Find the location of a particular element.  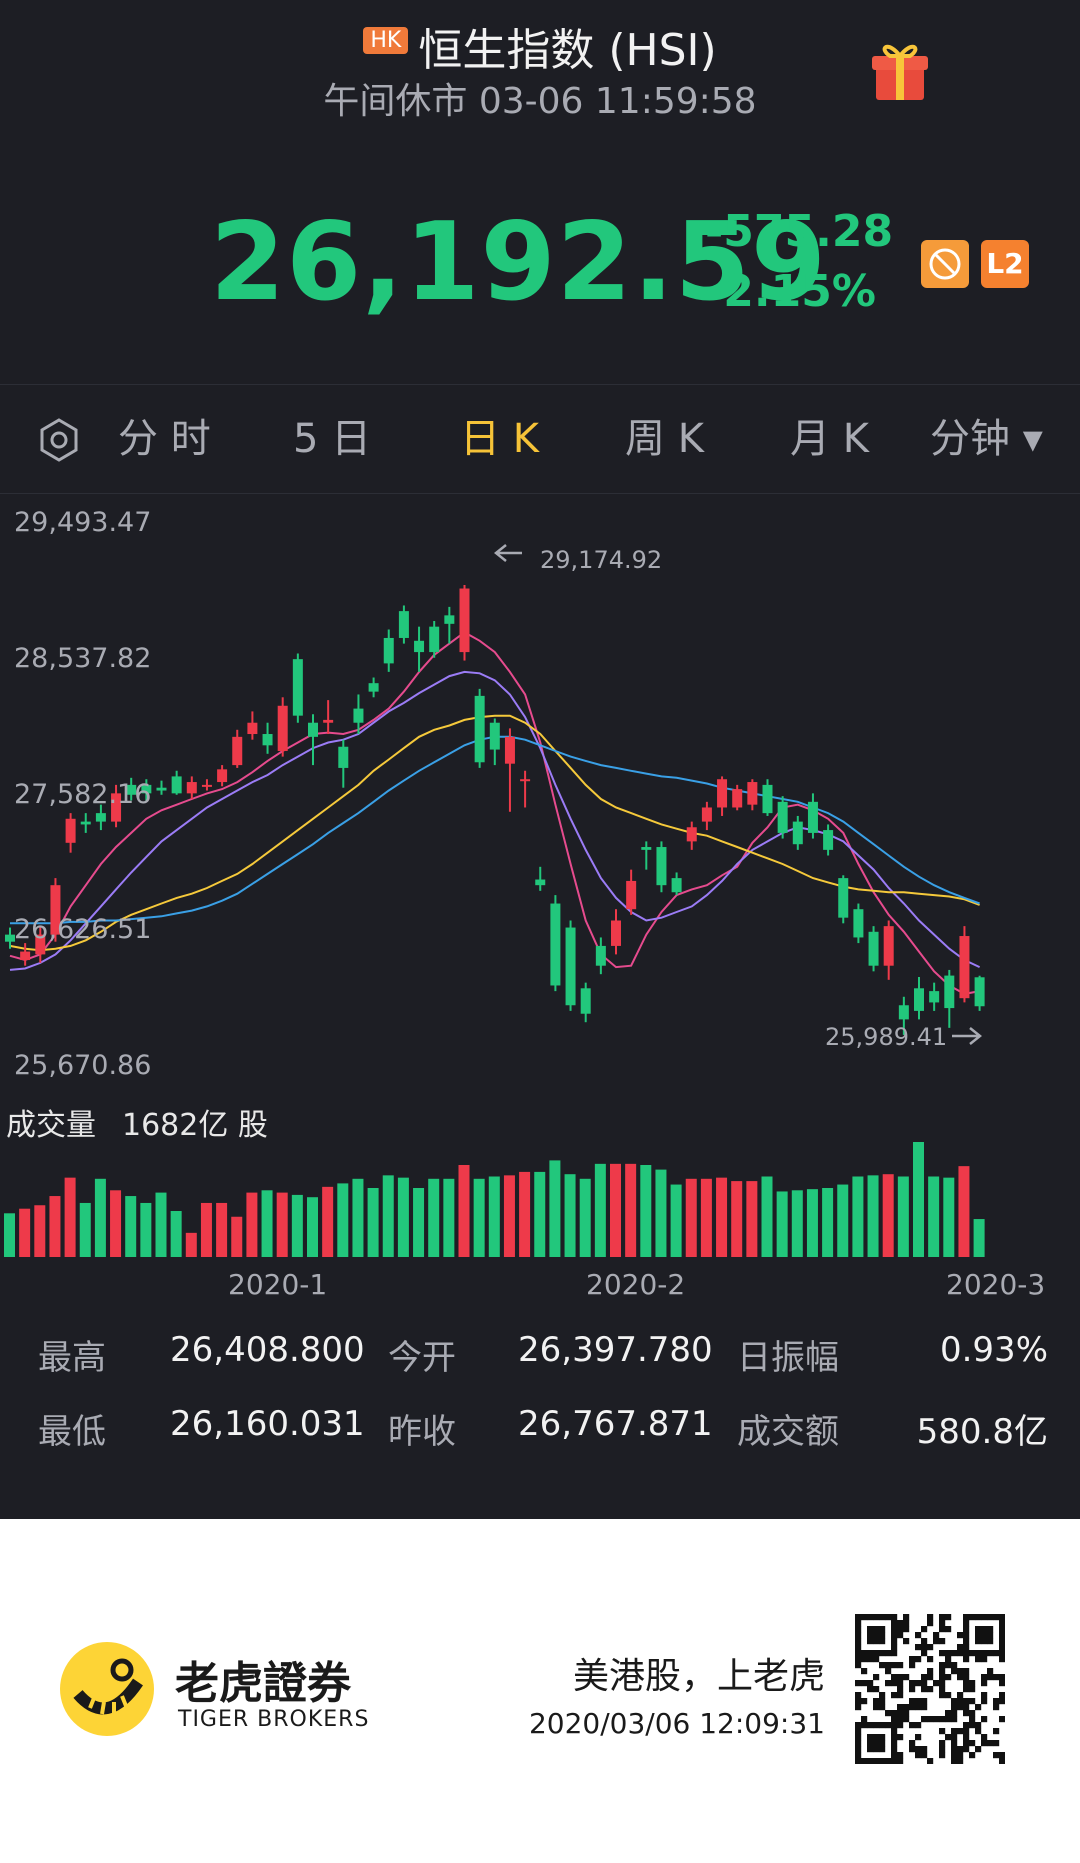

slogan: 美港股，上老虎 is located at coordinates (698, 1676).